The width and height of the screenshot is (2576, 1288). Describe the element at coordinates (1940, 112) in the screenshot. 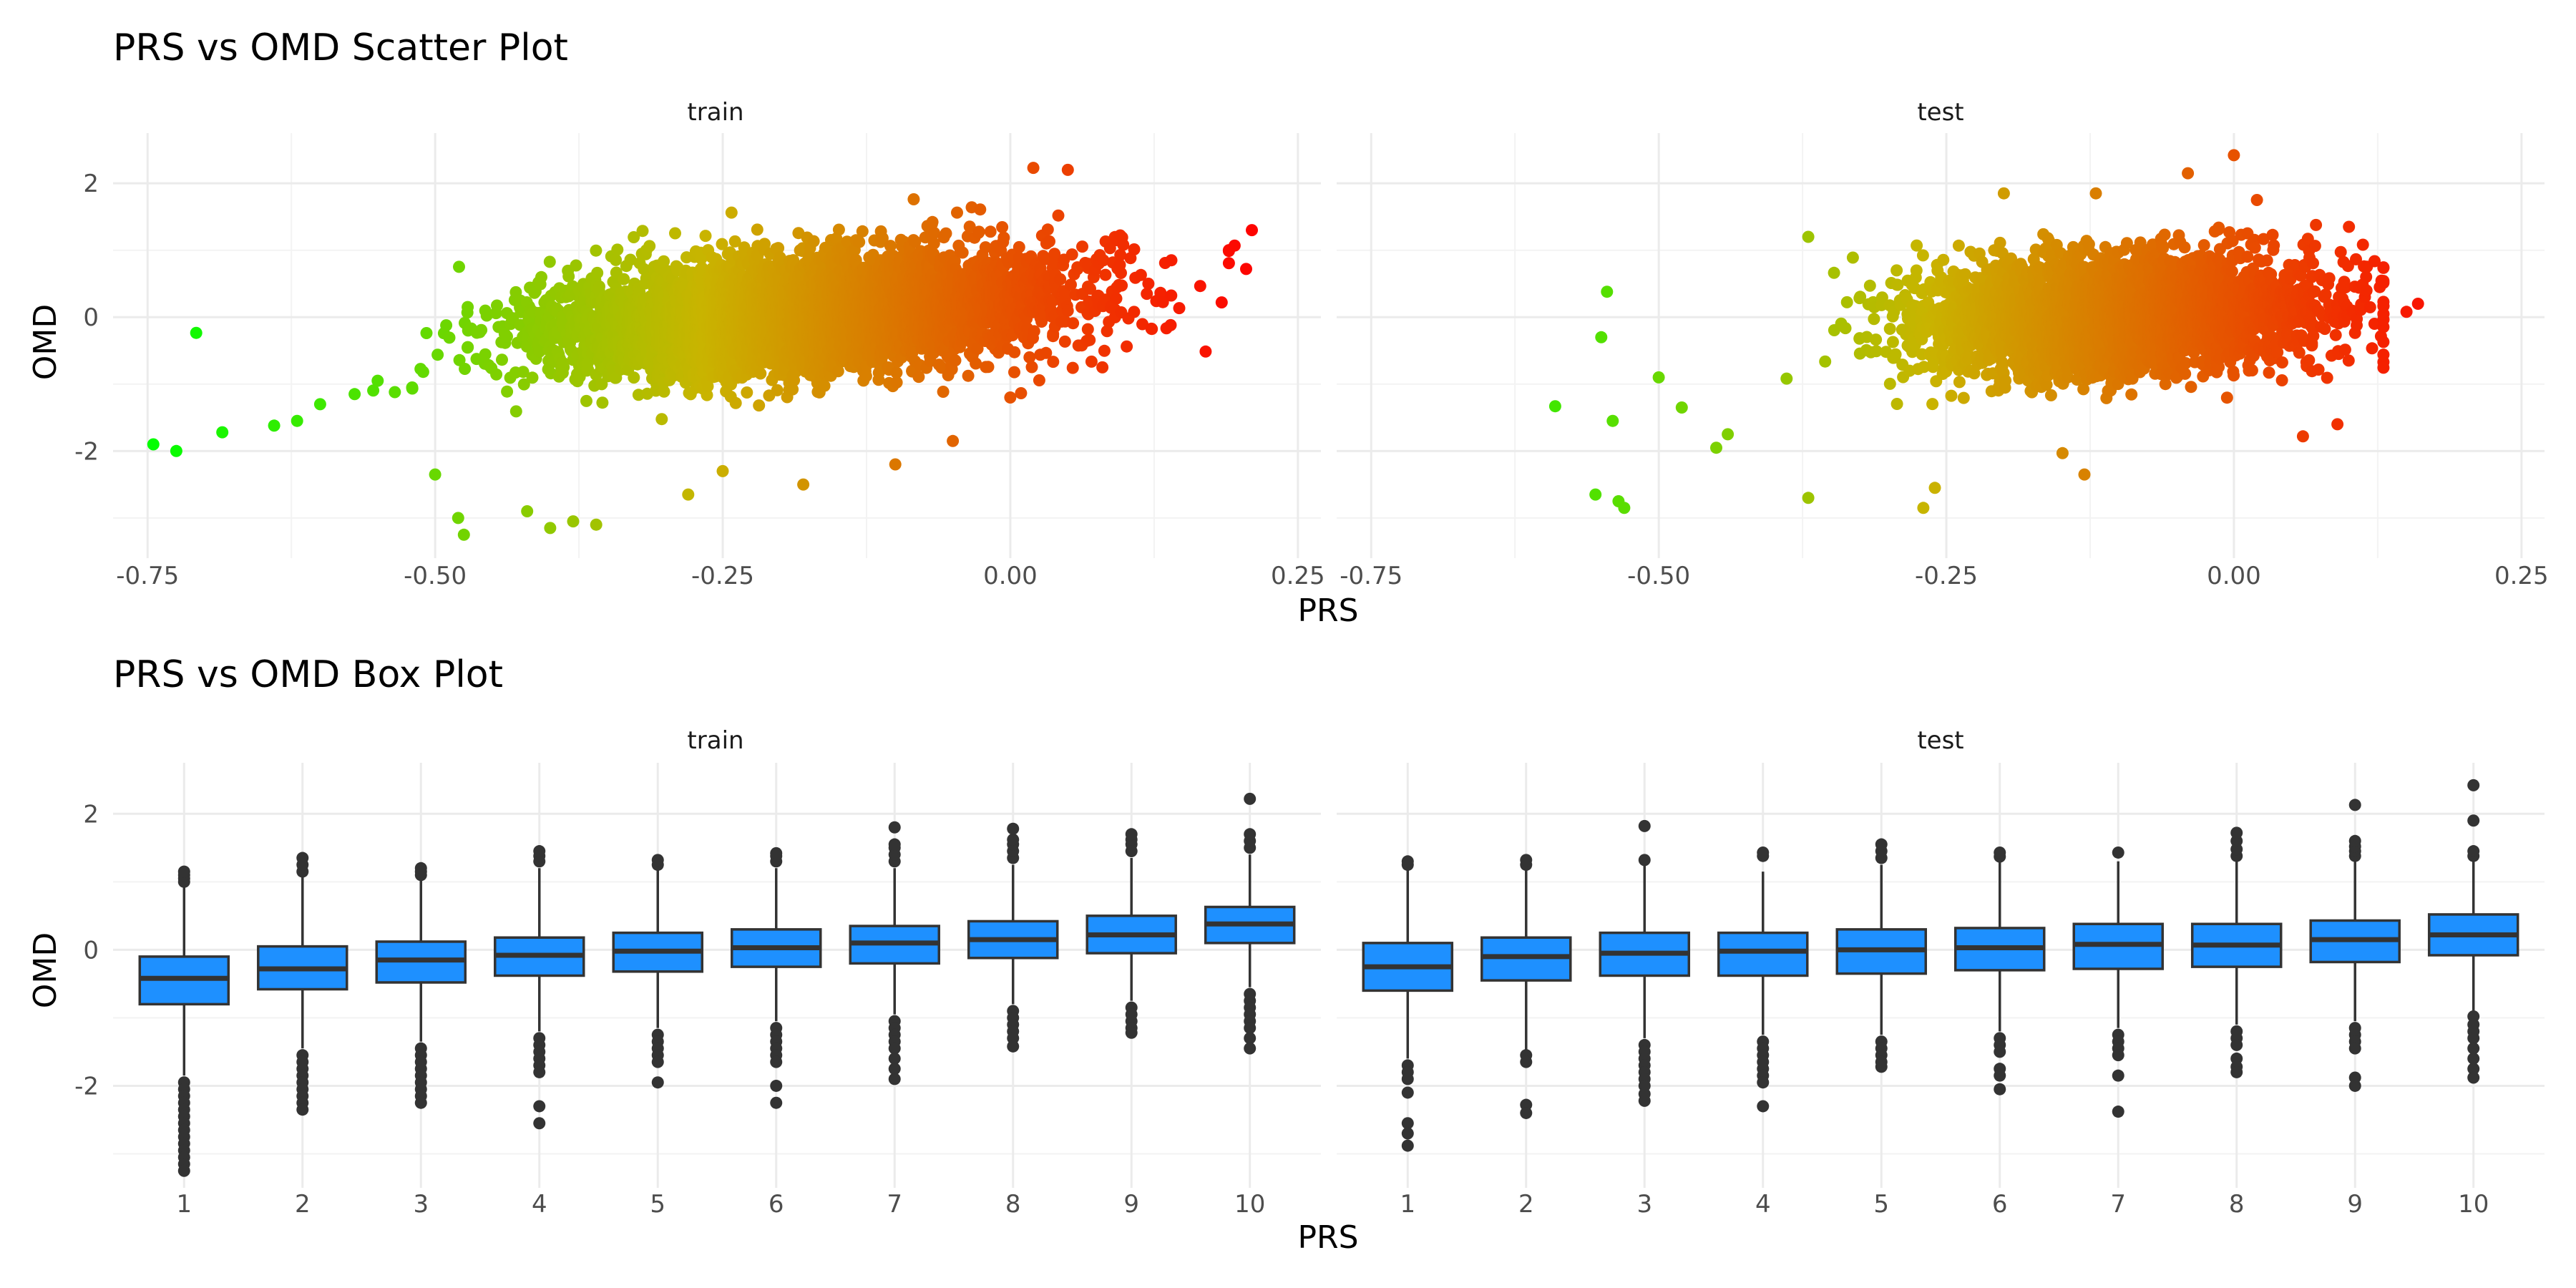

I see `scatter-strip-test: test` at that location.